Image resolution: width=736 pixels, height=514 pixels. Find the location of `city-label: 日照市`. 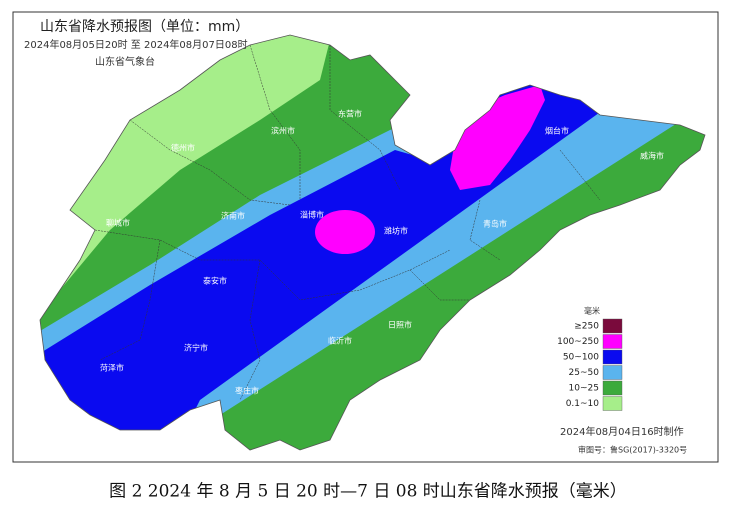

city-label: 日照市 is located at coordinates (400, 325).